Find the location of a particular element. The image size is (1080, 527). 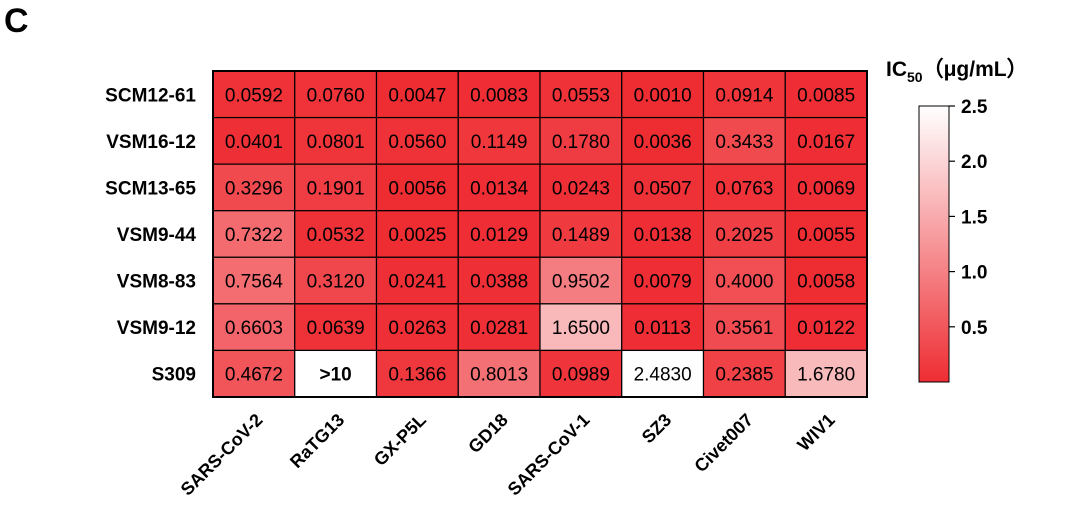

row-label: SCM13-65 is located at coordinates (150, 188).